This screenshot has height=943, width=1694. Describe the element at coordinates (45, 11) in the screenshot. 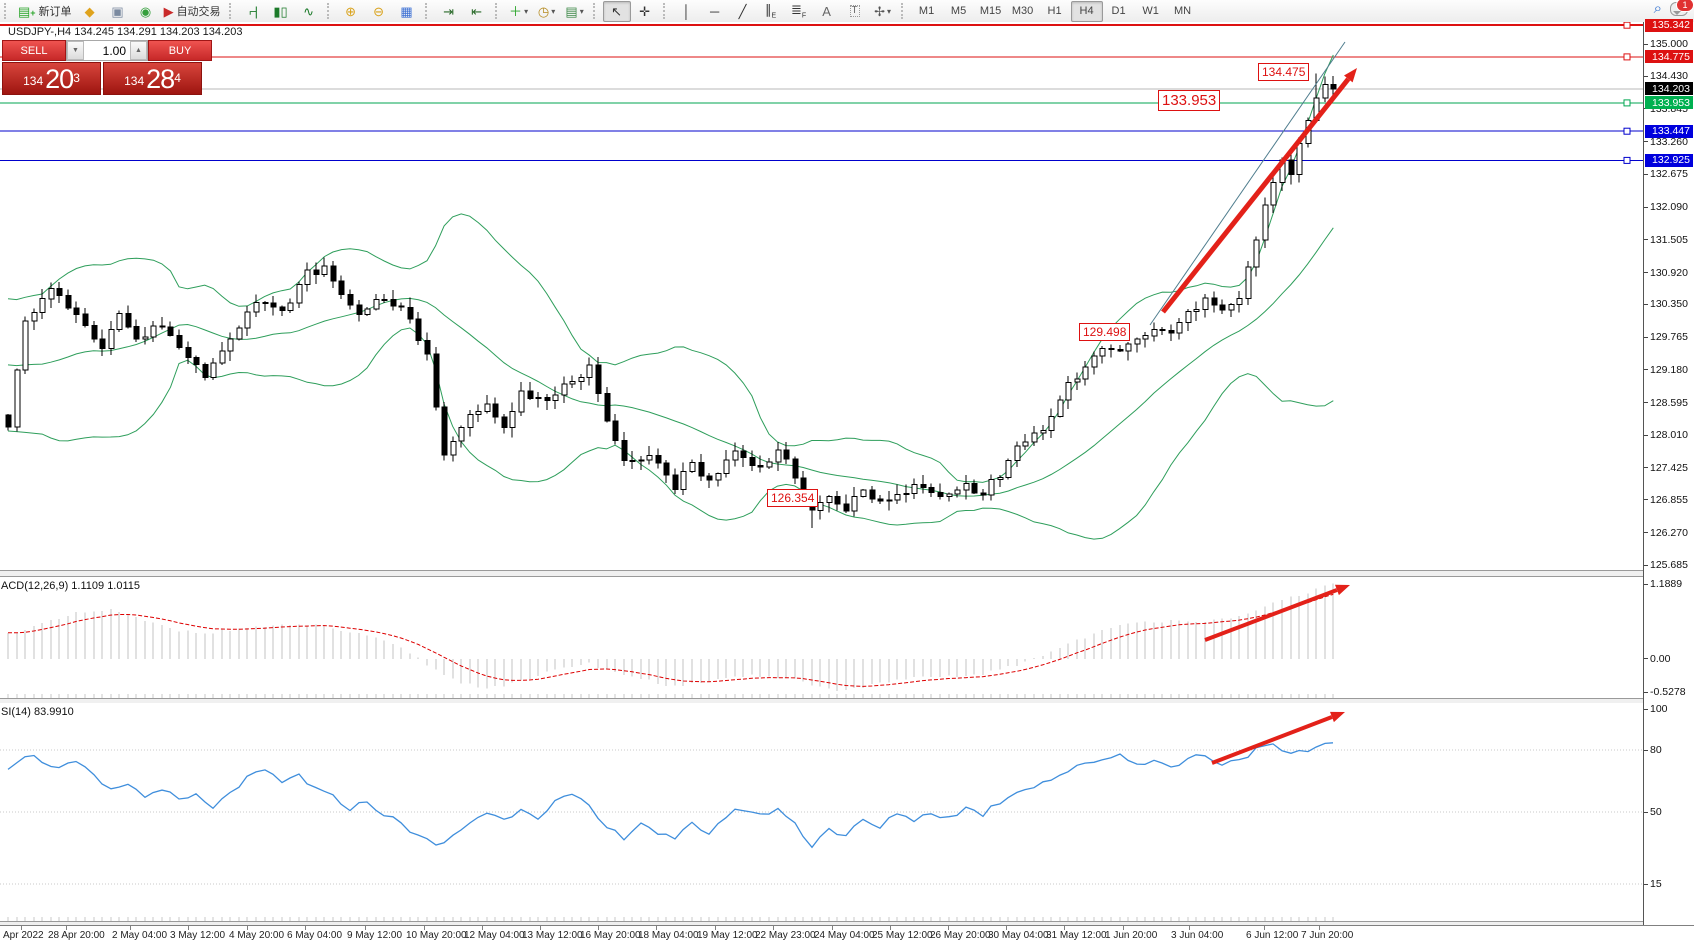

I see `new-order-button: ▤+ 新订单` at that location.